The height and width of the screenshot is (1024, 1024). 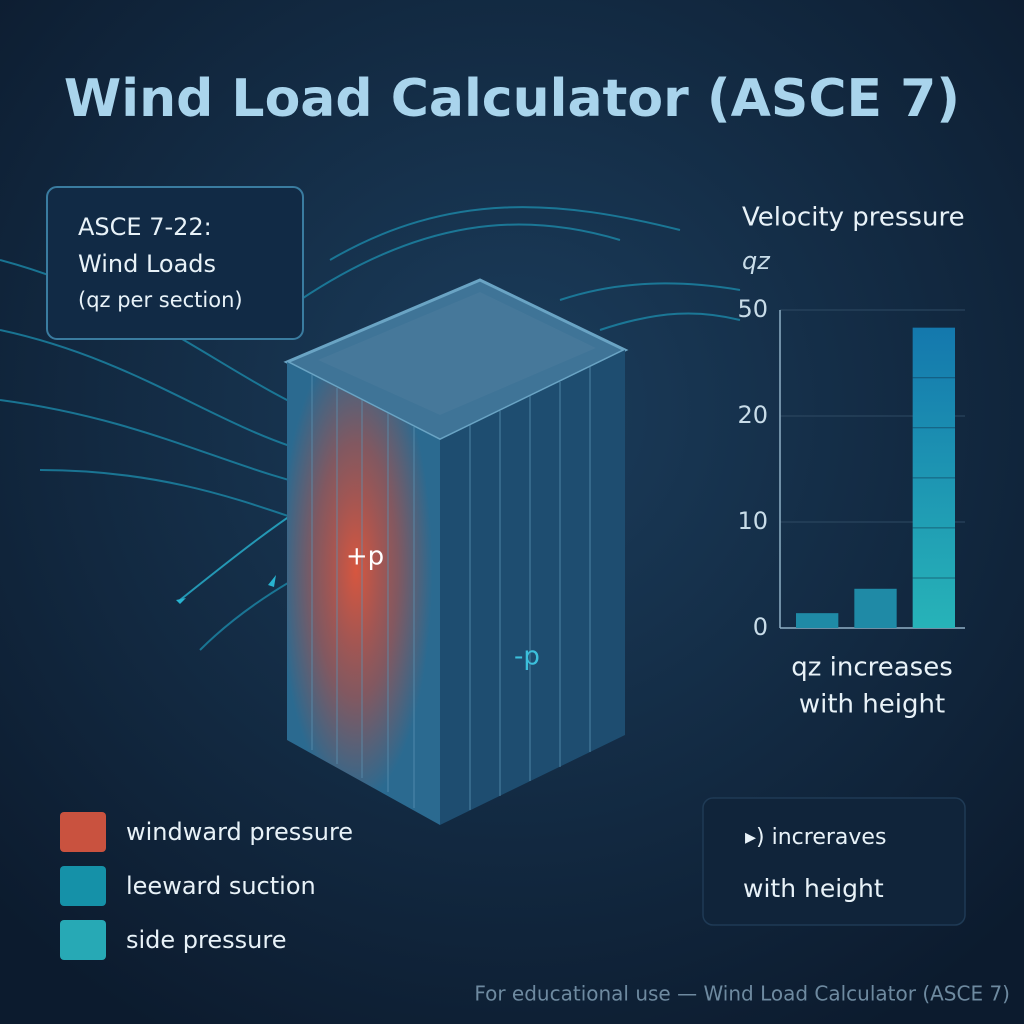 What do you see at coordinates (834, 861) in the screenshot?
I see `note-box` at bounding box center [834, 861].